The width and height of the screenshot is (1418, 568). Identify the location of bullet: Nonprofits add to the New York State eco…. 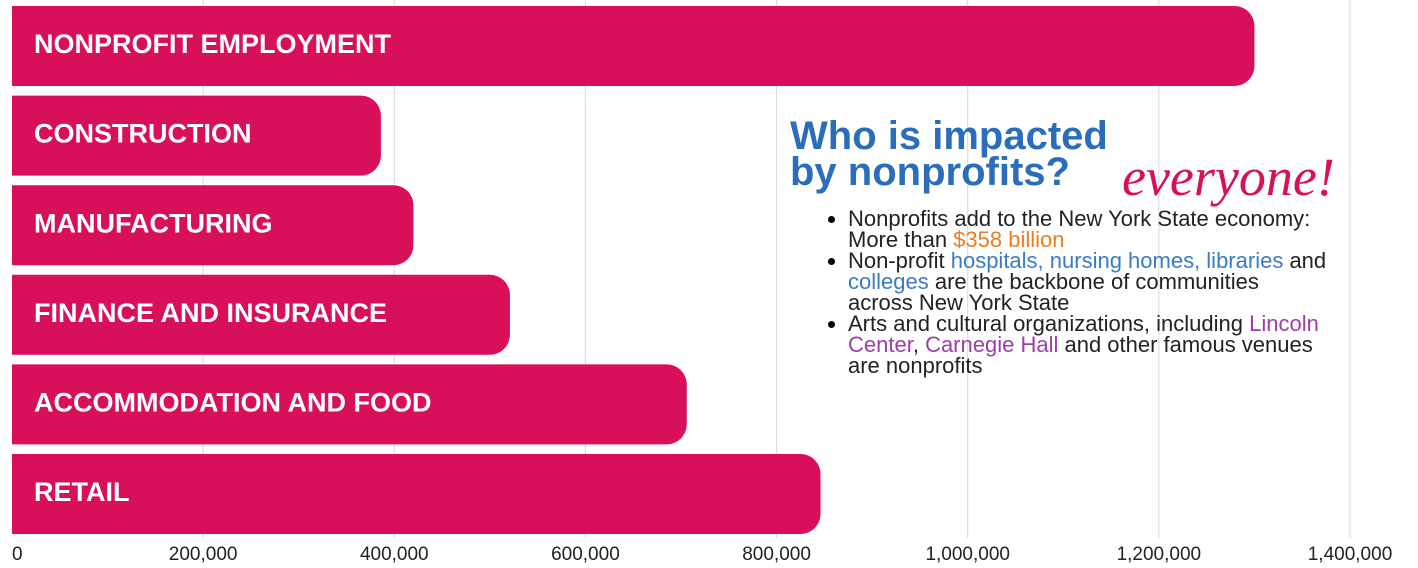
(1088, 229).